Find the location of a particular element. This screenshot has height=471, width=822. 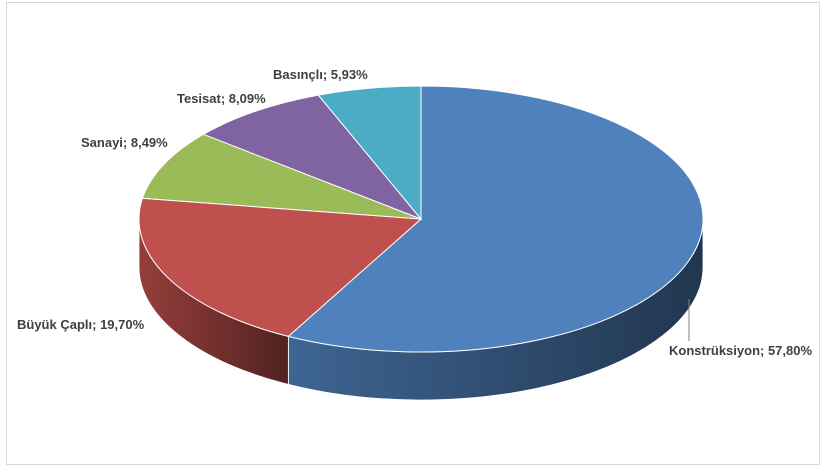

data-label-0: Konstrüksiyon; 57,80% is located at coordinates (740, 350).